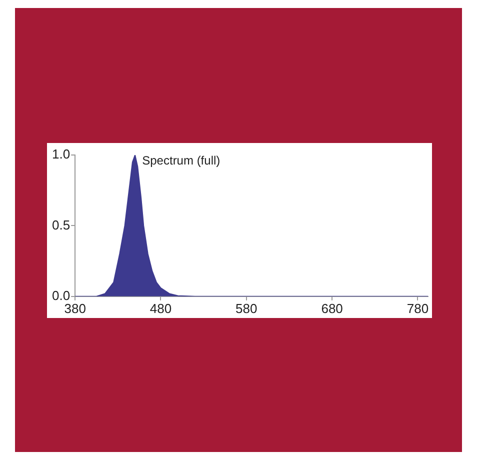 The height and width of the screenshot is (475, 480). Describe the element at coordinates (417, 308) in the screenshot. I see `x-tick-label: 780` at that location.